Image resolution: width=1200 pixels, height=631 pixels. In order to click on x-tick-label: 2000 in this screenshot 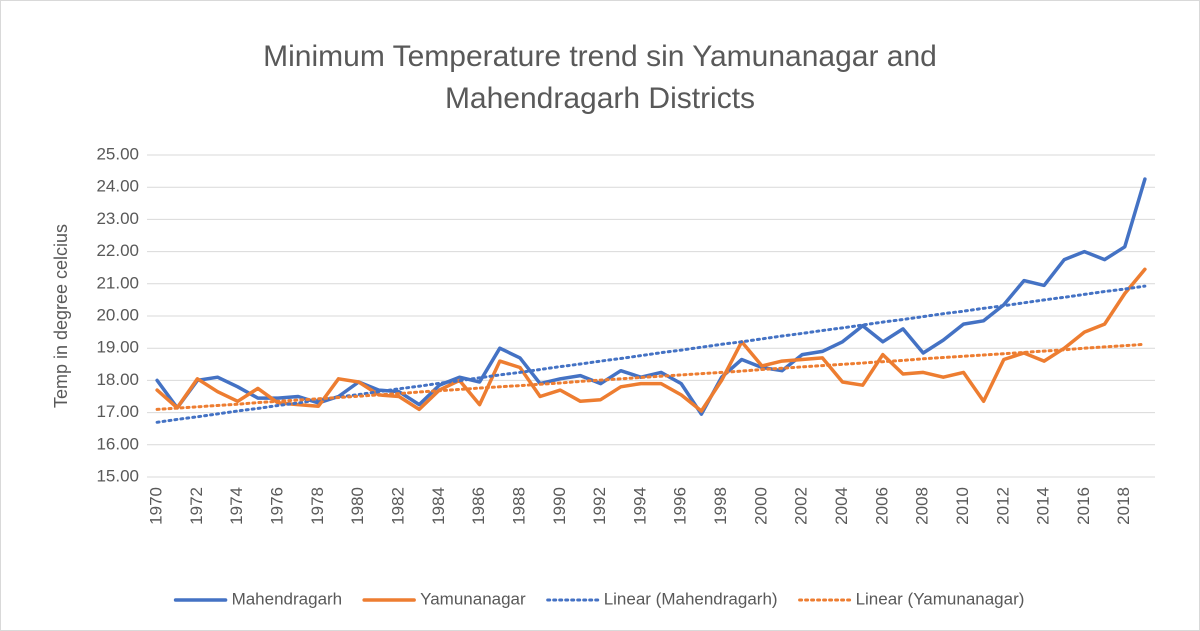, I will do `click(760, 506)`.